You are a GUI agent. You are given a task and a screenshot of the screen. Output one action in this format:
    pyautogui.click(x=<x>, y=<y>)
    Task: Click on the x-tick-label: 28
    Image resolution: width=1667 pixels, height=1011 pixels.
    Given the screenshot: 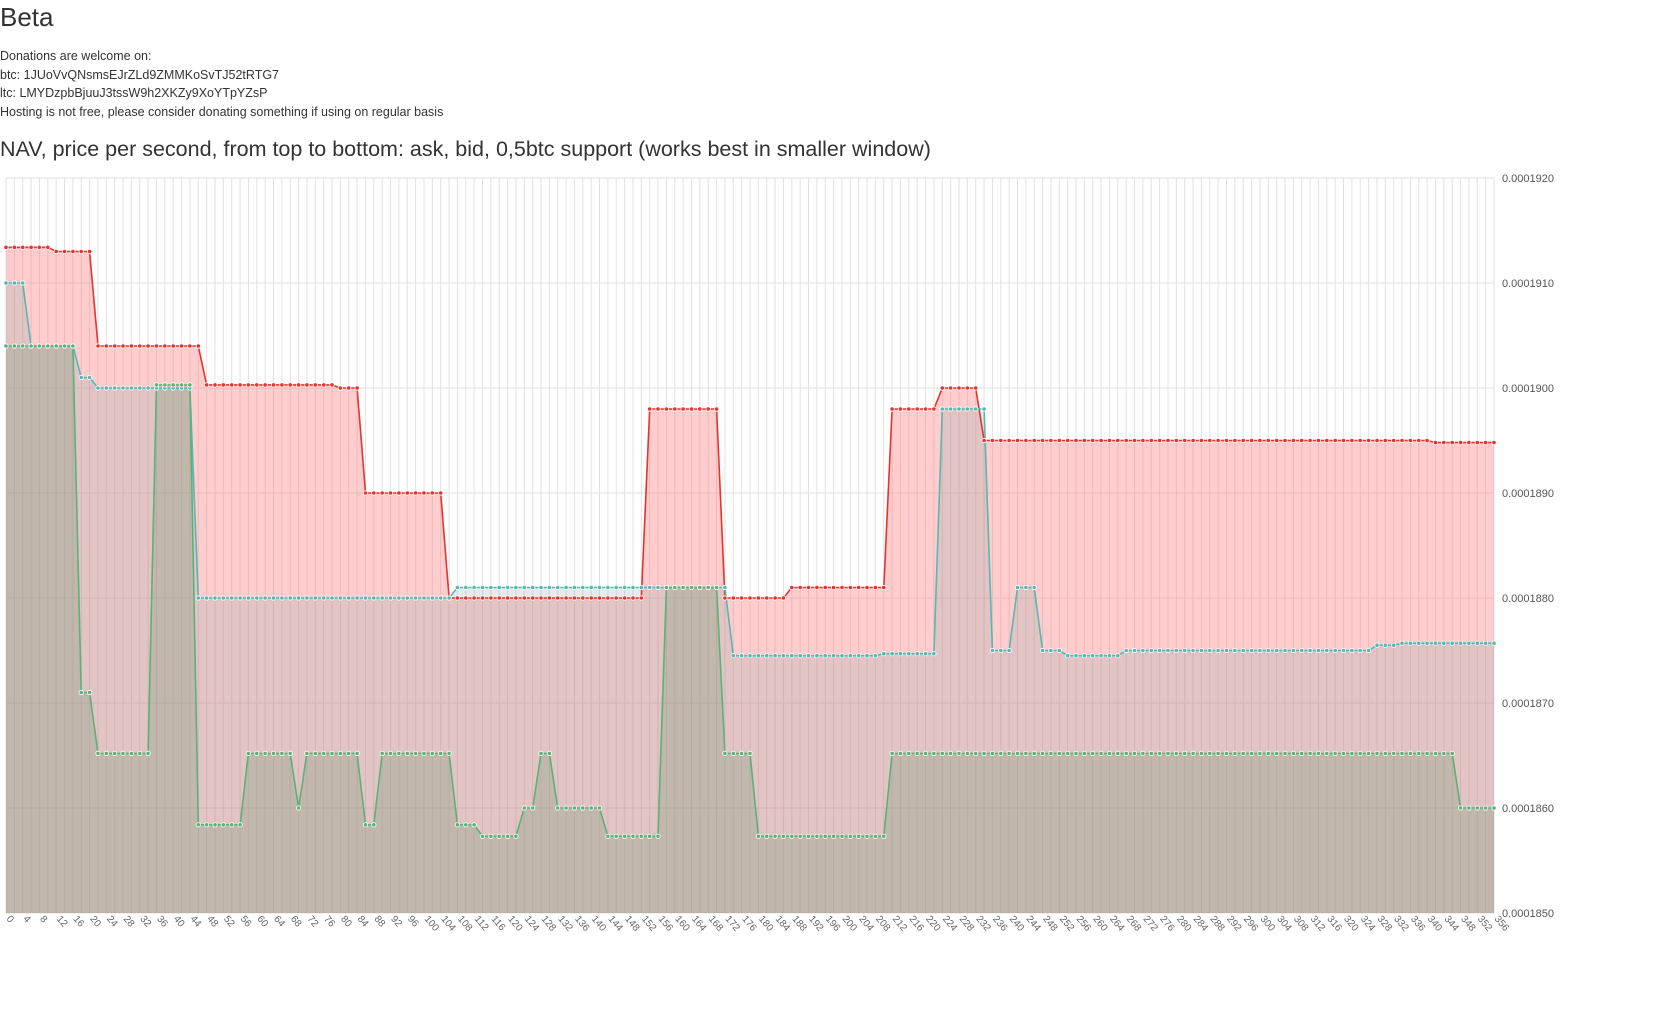 What is the action you would take?
    pyautogui.click(x=129, y=922)
    